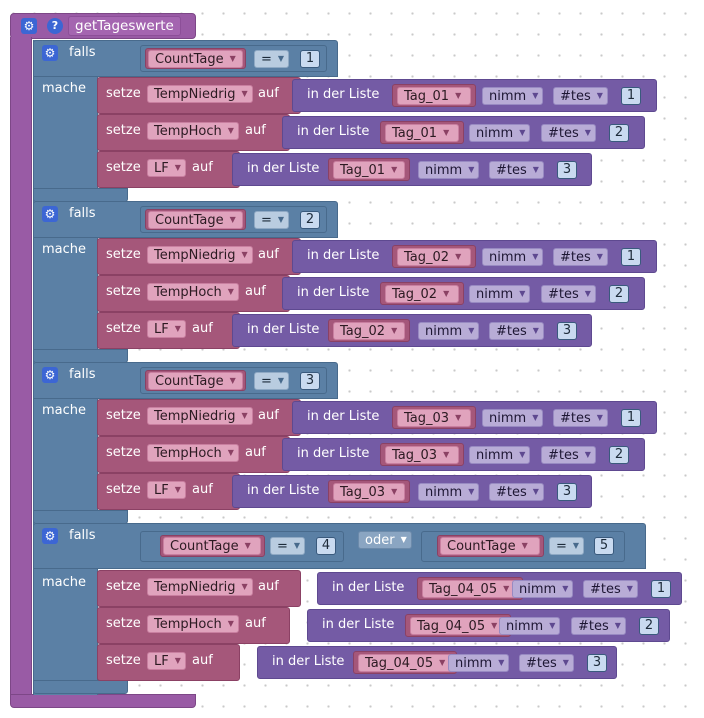 This screenshot has width=704, height=718. What do you see at coordinates (385, 540) in the screenshot?
I see `logic-operator-dropdown: oder ▼` at bounding box center [385, 540].